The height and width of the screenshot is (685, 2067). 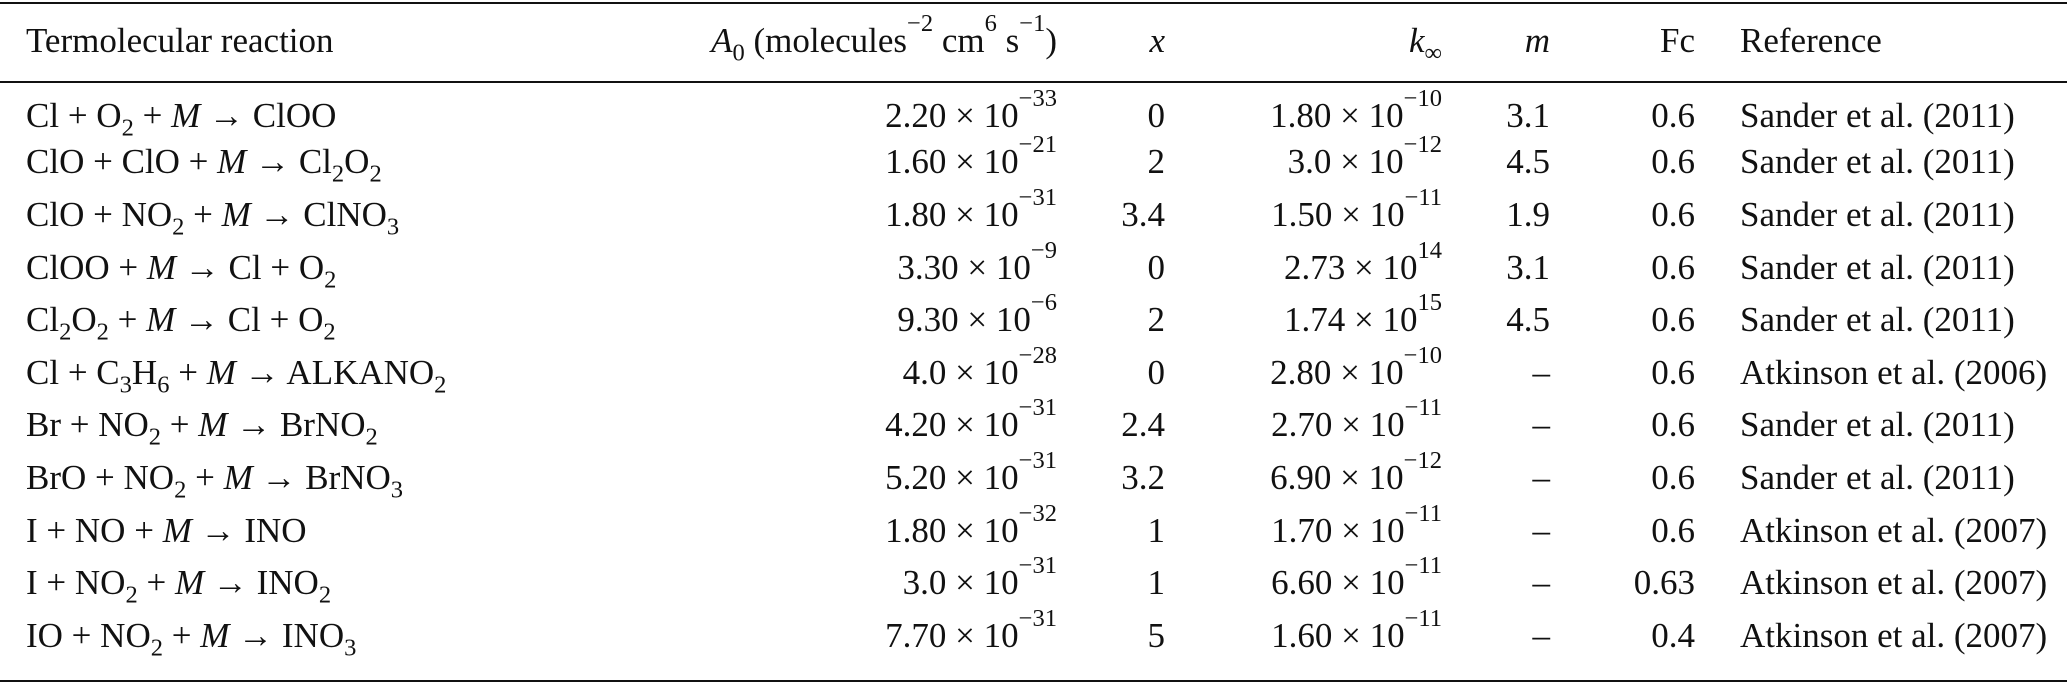 I want to click on reaction-cell: ClO + ClO + M → Cl2O2, so click(x=293, y=162).